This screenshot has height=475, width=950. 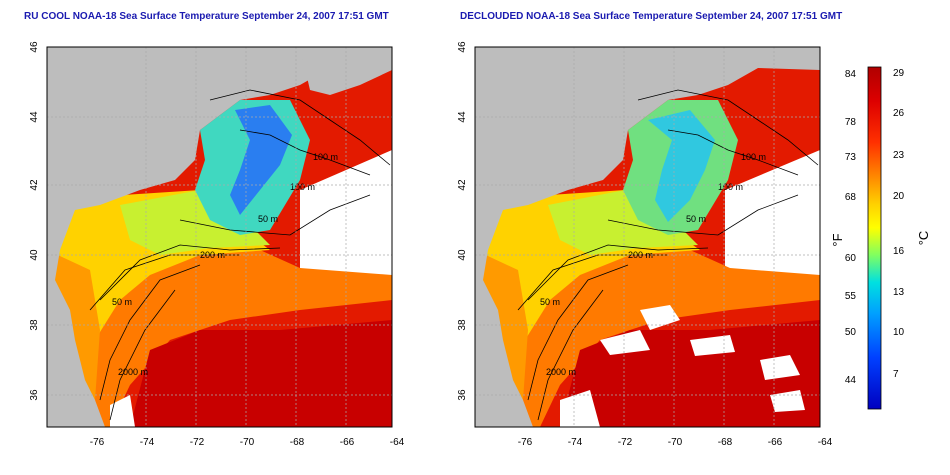 What do you see at coordinates (899, 251) in the screenshot?
I see `colorbar-c-tick: 16` at bounding box center [899, 251].